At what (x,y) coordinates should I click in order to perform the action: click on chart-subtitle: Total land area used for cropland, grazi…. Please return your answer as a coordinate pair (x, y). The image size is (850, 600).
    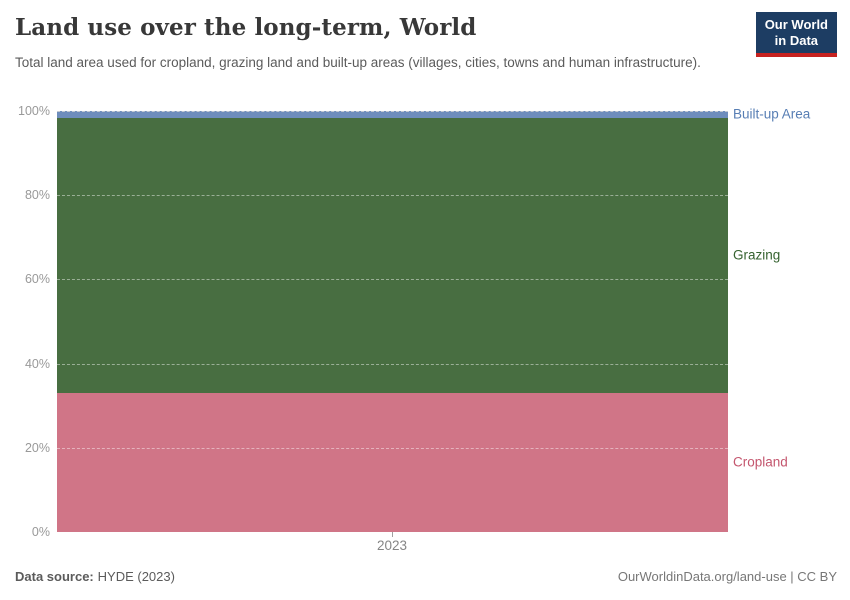
    Looking at the image, I should click on (358, 62).